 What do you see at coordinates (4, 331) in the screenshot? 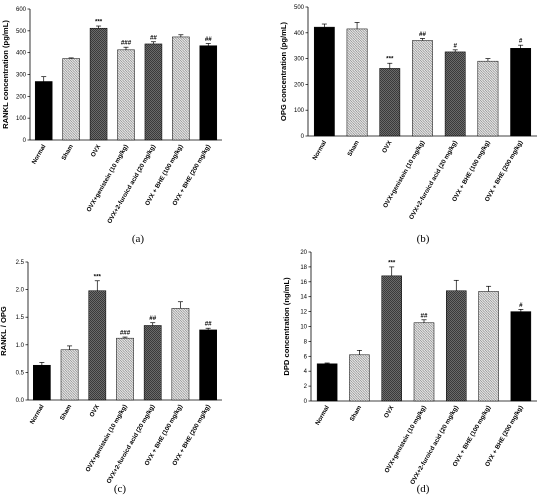
I see `y-axis-label: RANKL / OPG` at bounding box center [4, 331].